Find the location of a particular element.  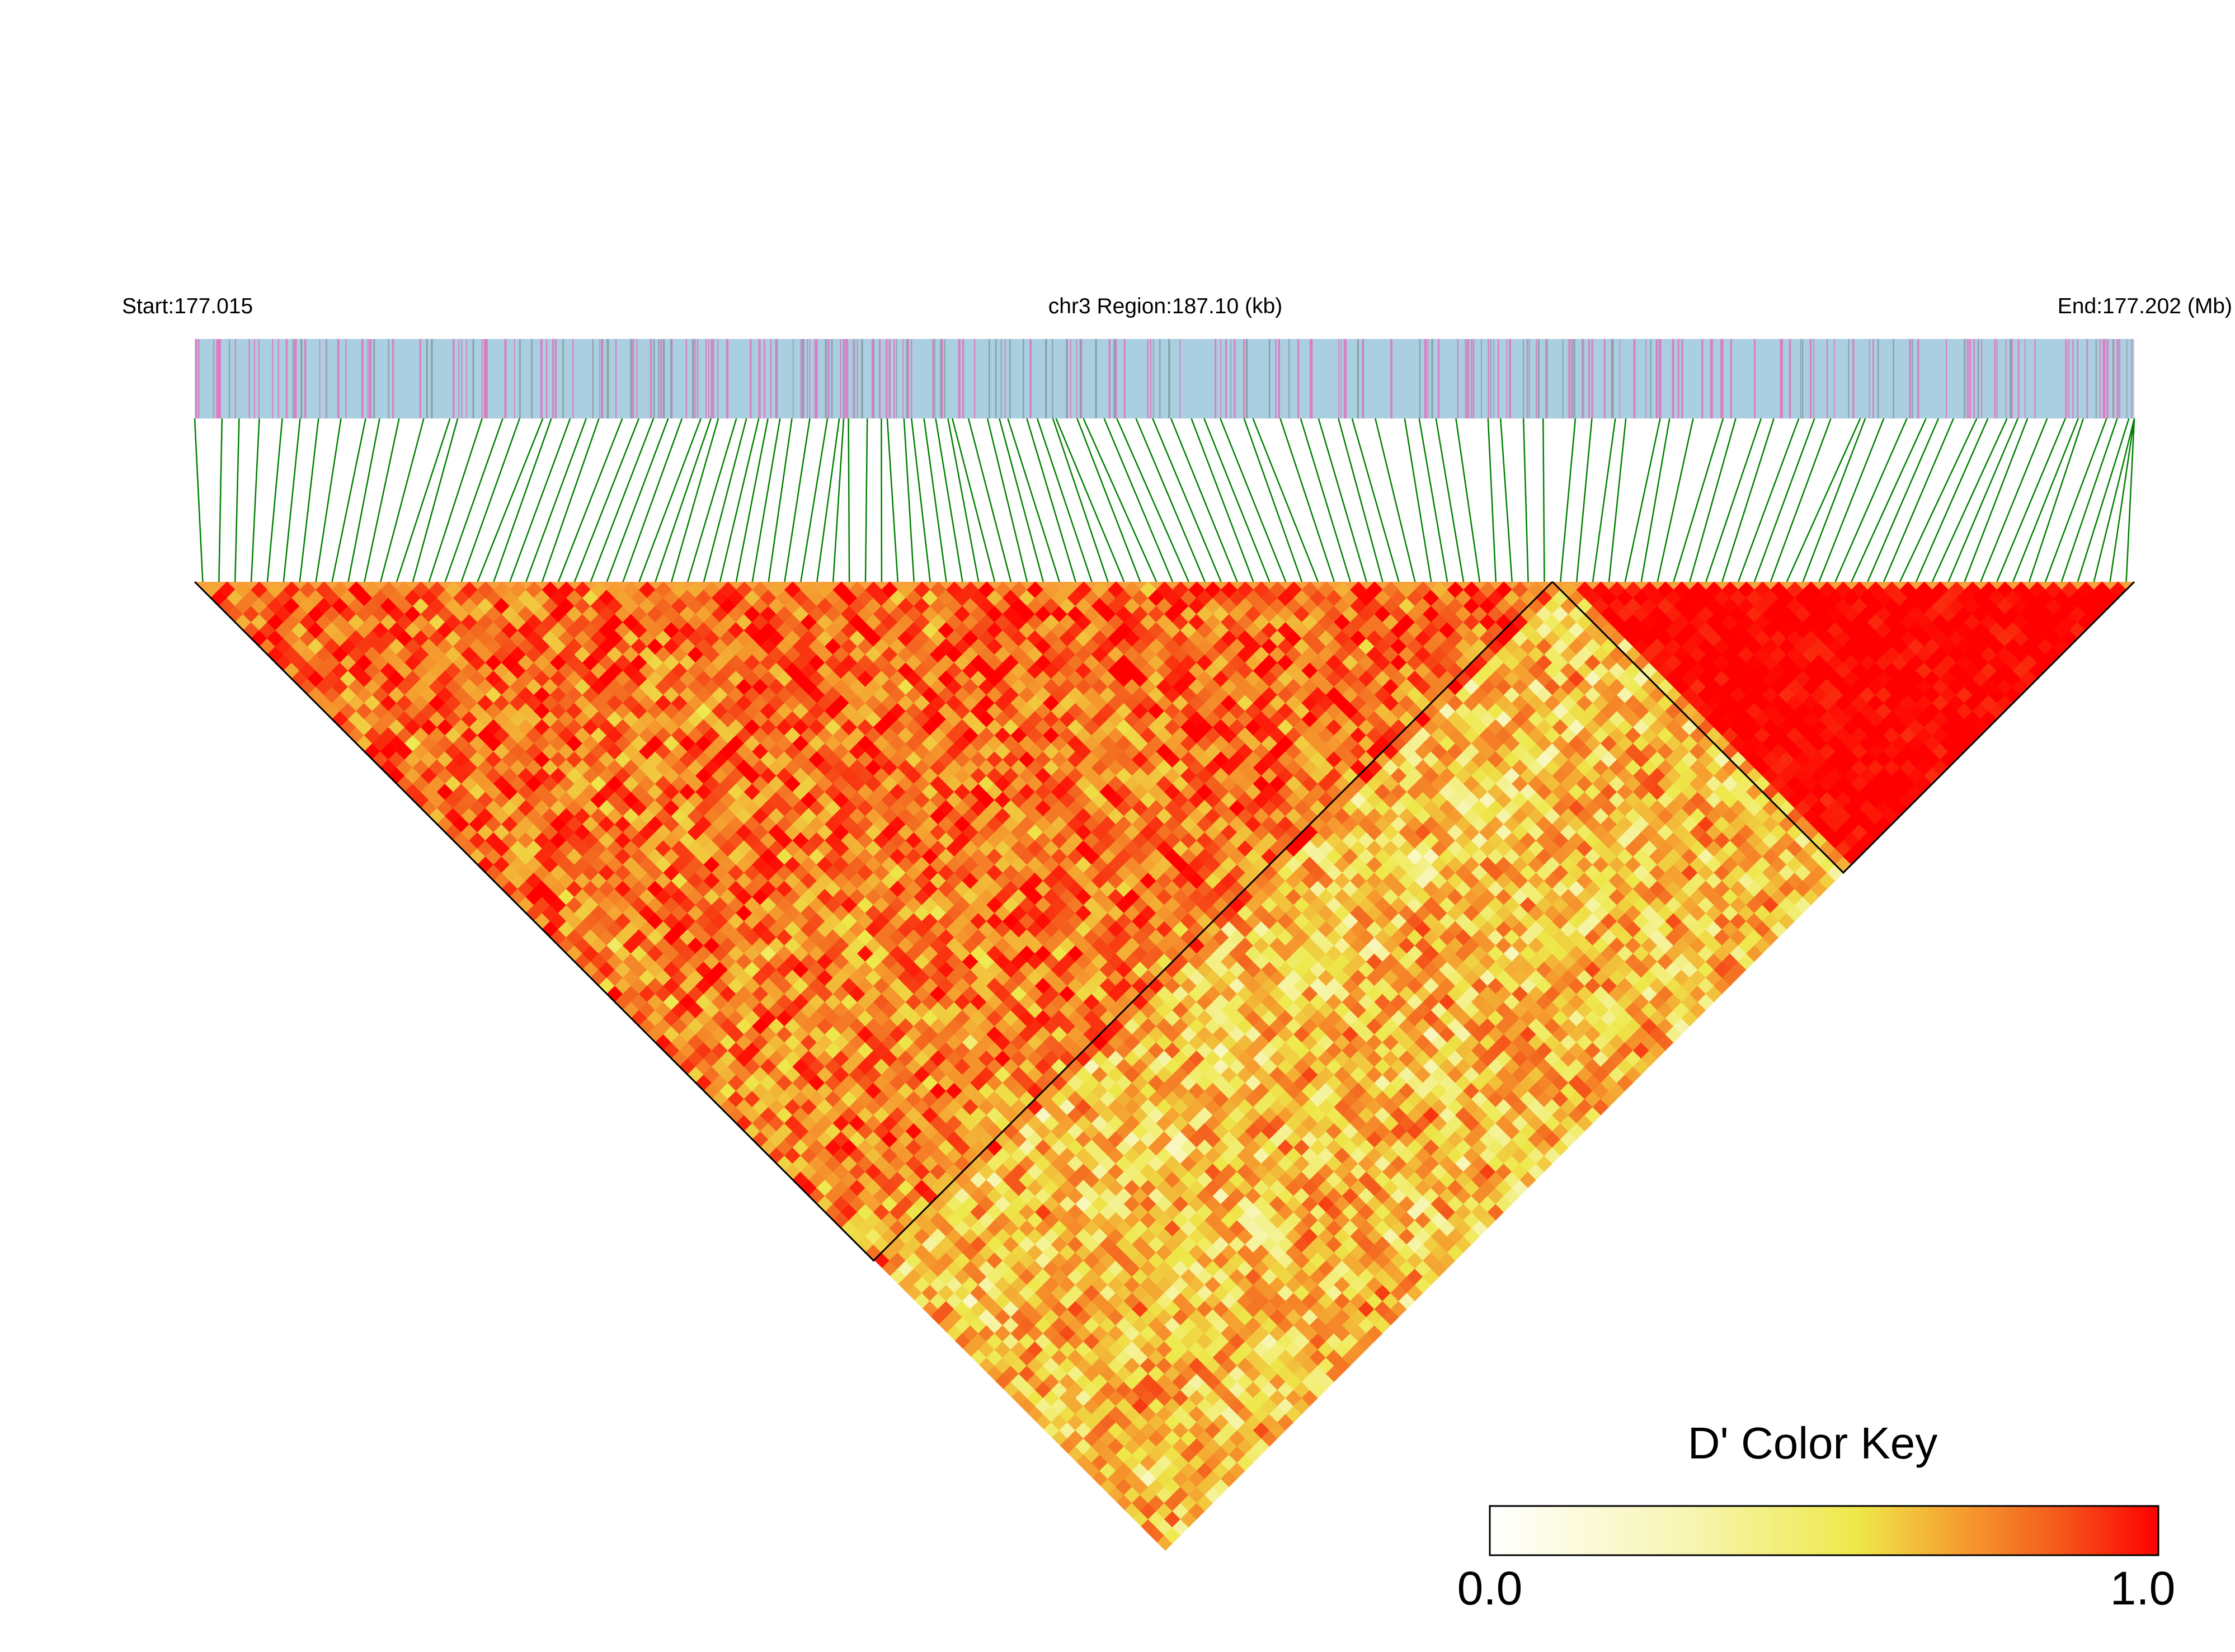

snp-track is located at coordinates (1164, 379).